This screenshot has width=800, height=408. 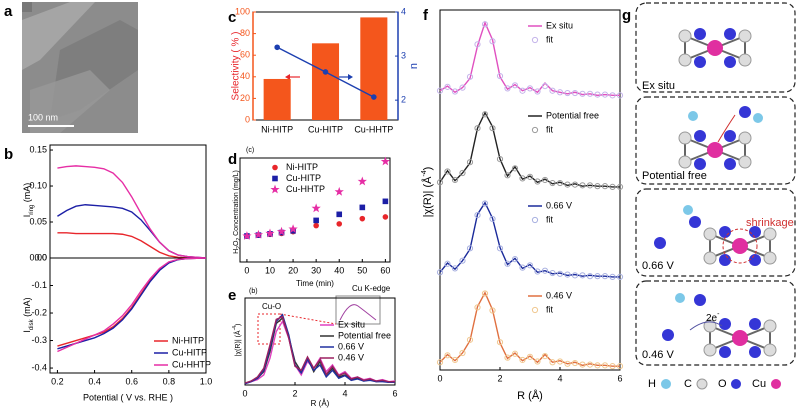 I want to click on y-tick-label: 0.15, so click(x=38, y=149).